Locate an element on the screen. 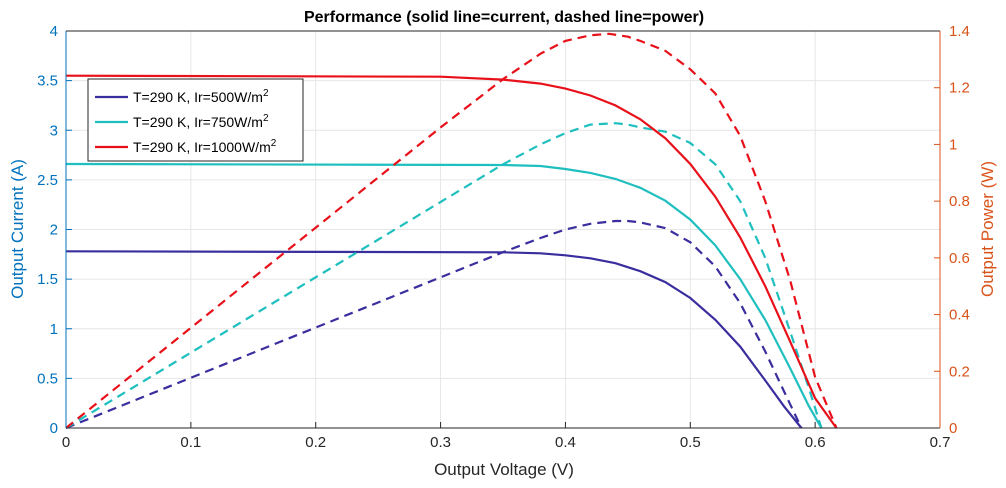 The image size is (1006, 488). y-right-tick-label: 0.2 is located at coordinates (959, 371).